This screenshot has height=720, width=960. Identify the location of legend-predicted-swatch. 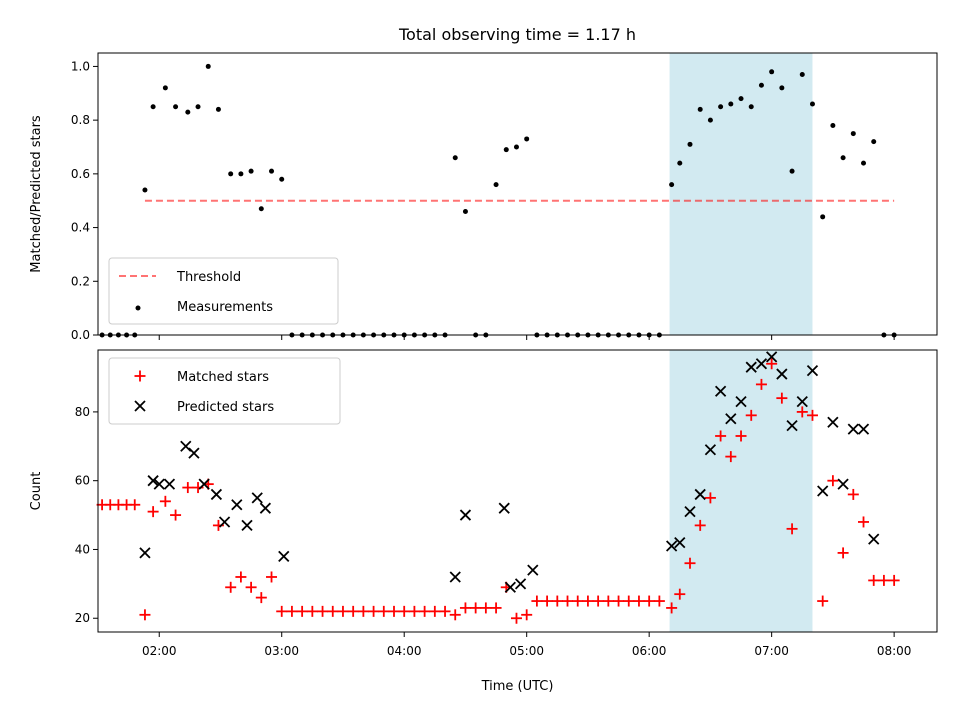
(140, 406).